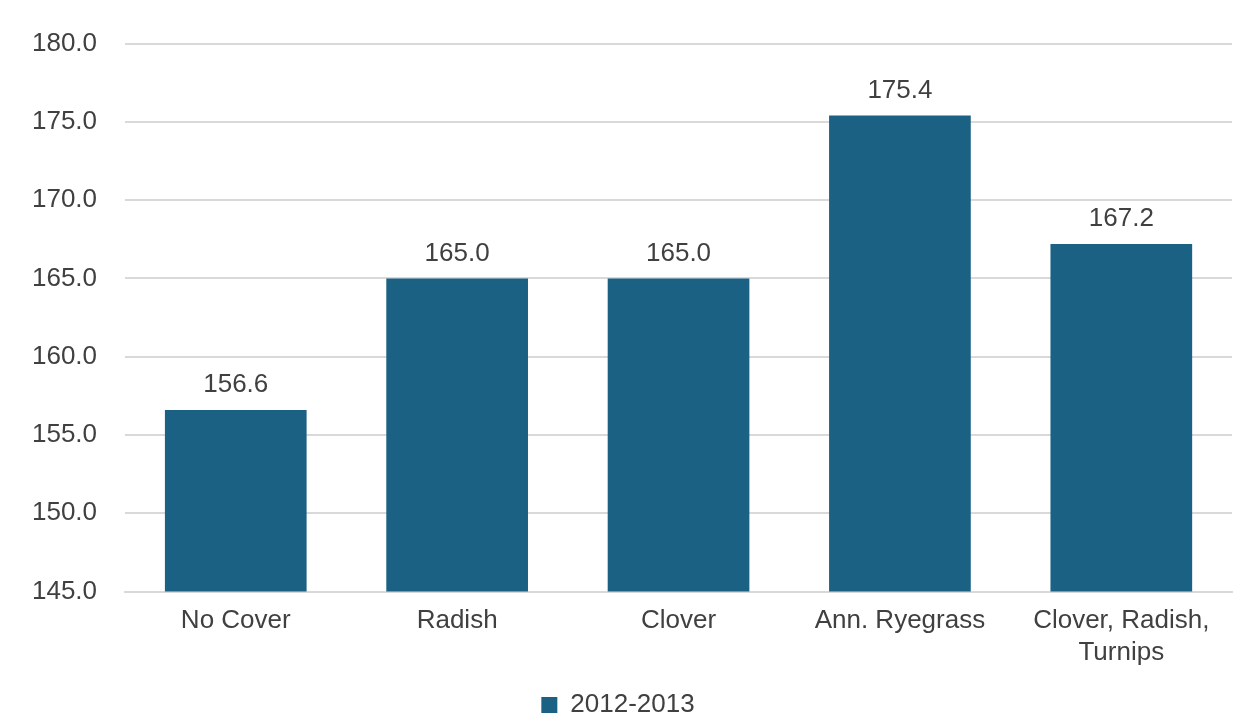 The height and width of the screenshot is (728, 1242). What do you see at coordinates (900, 88) in the screenshot?
I see `data-label: 175.4` at bounding box center [900, 88].